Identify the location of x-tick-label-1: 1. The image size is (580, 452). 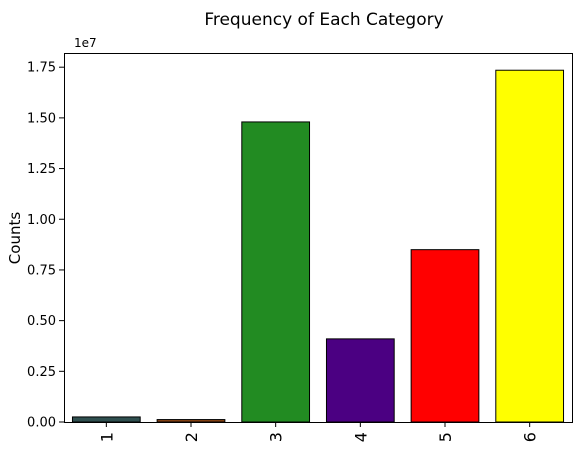
(106, 437).